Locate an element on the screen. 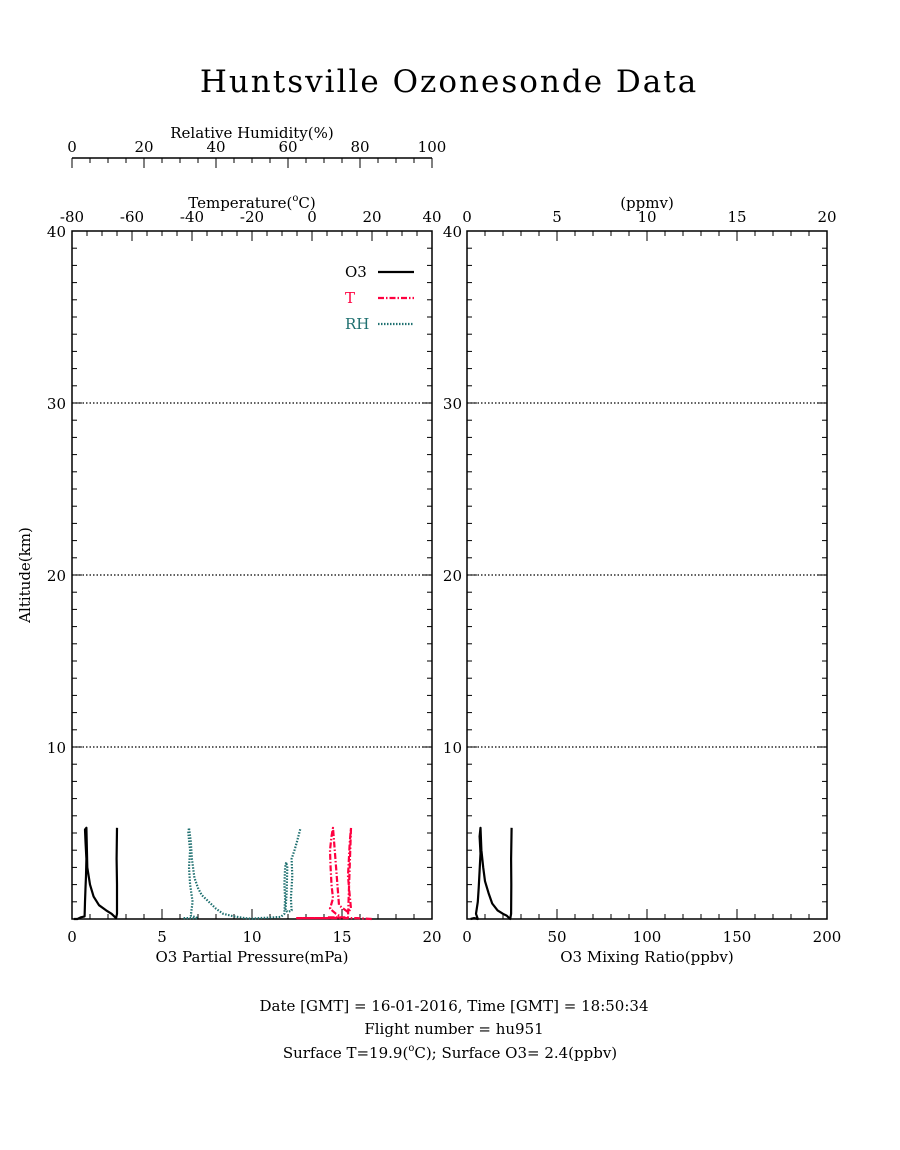 Image resolution: width=900 pixels, height=1150 pixels. left-bottom-tick-label: 15 is located at coordinates (341, 937).